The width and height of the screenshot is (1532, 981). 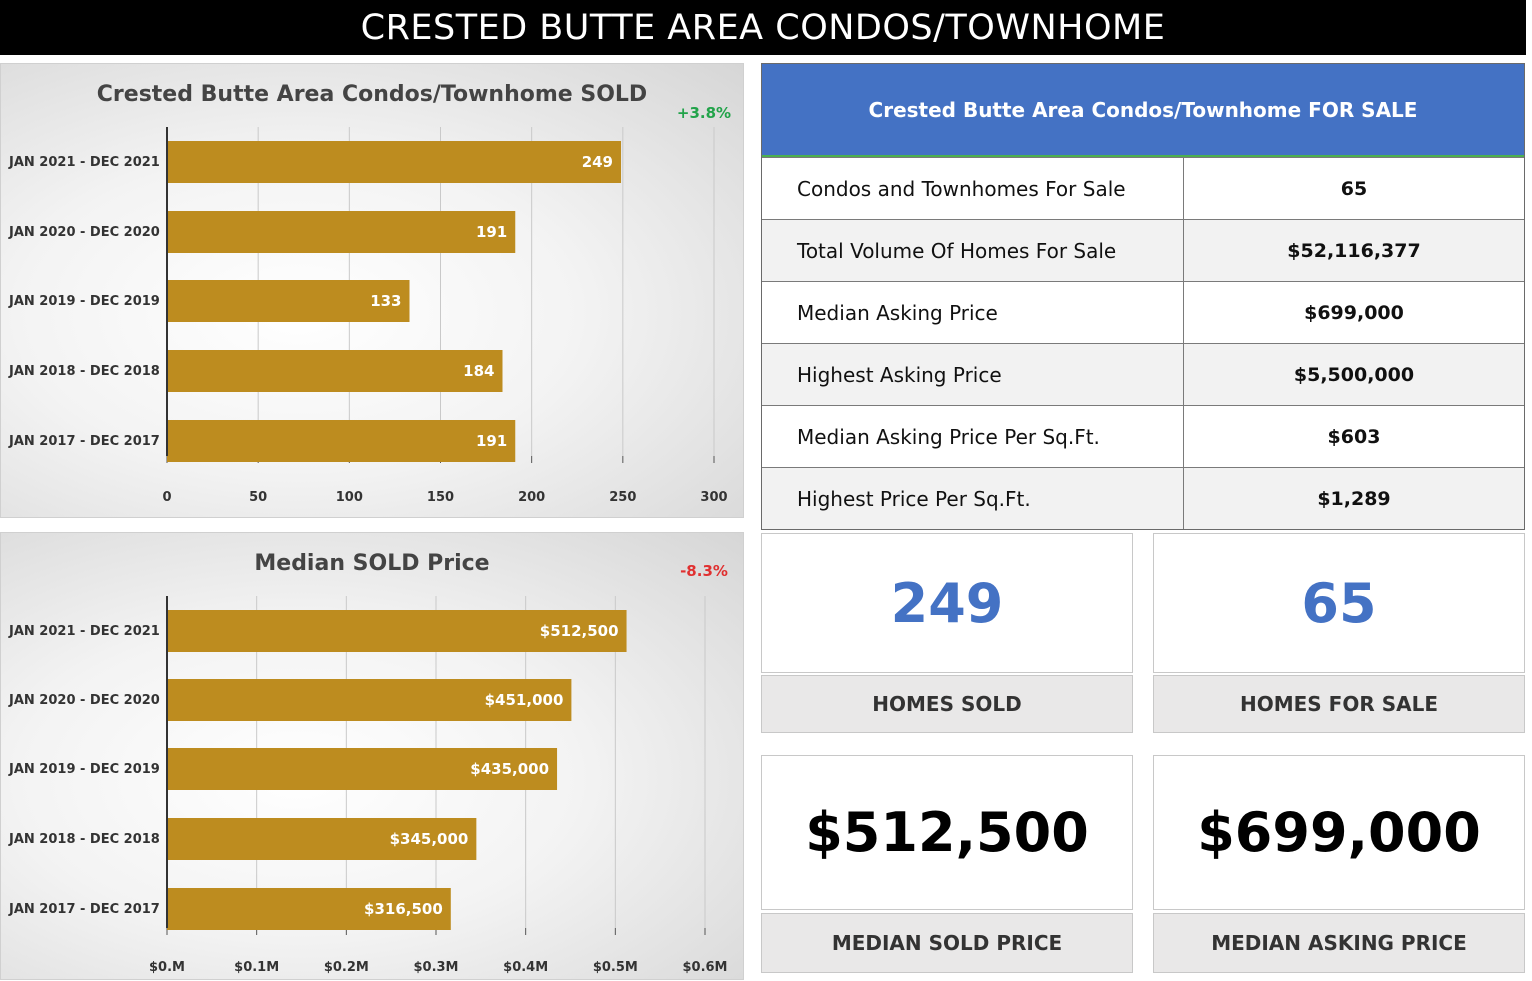 I want to click on bar-value-label: 249, so click(x=597, y=162).